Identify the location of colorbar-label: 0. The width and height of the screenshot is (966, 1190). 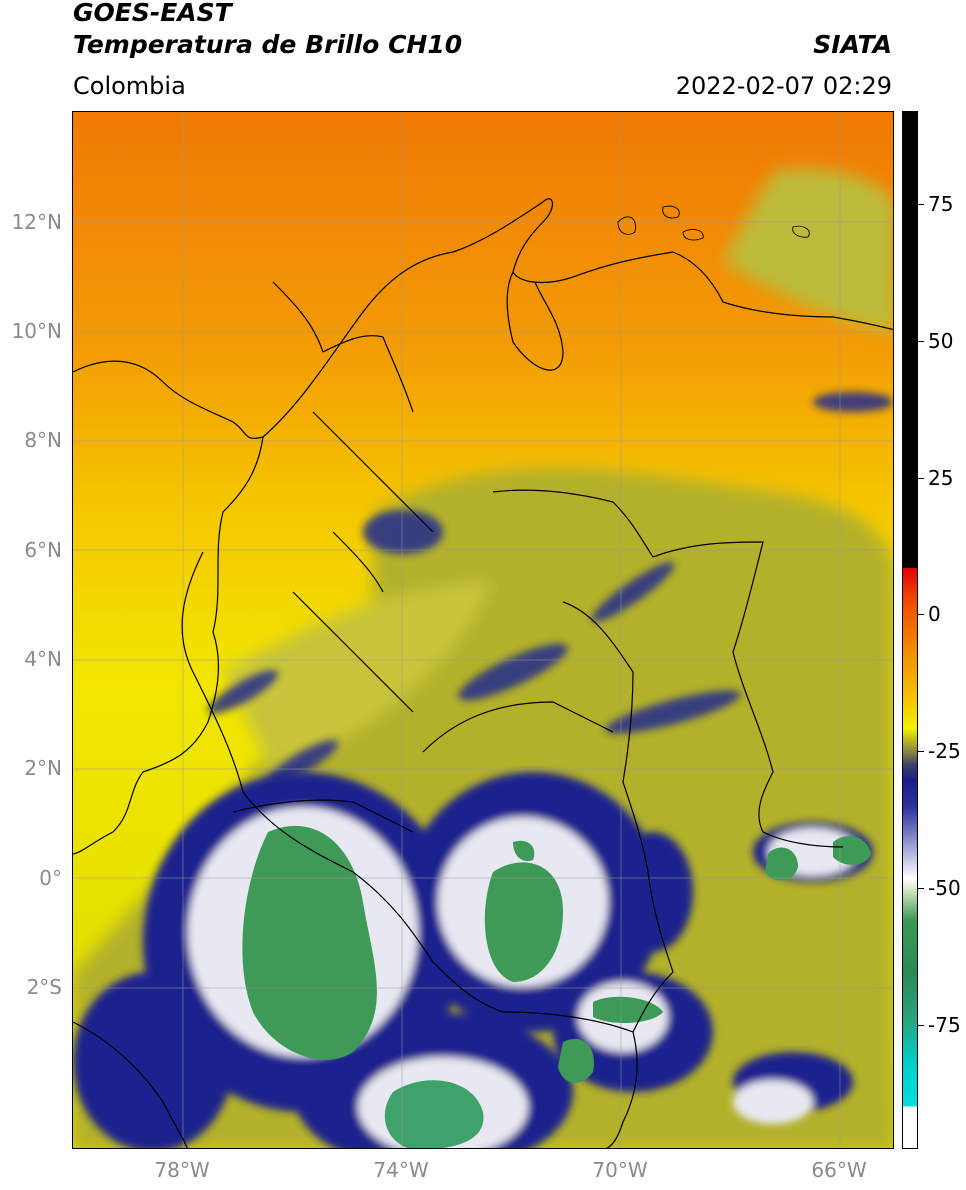
(934, 614).